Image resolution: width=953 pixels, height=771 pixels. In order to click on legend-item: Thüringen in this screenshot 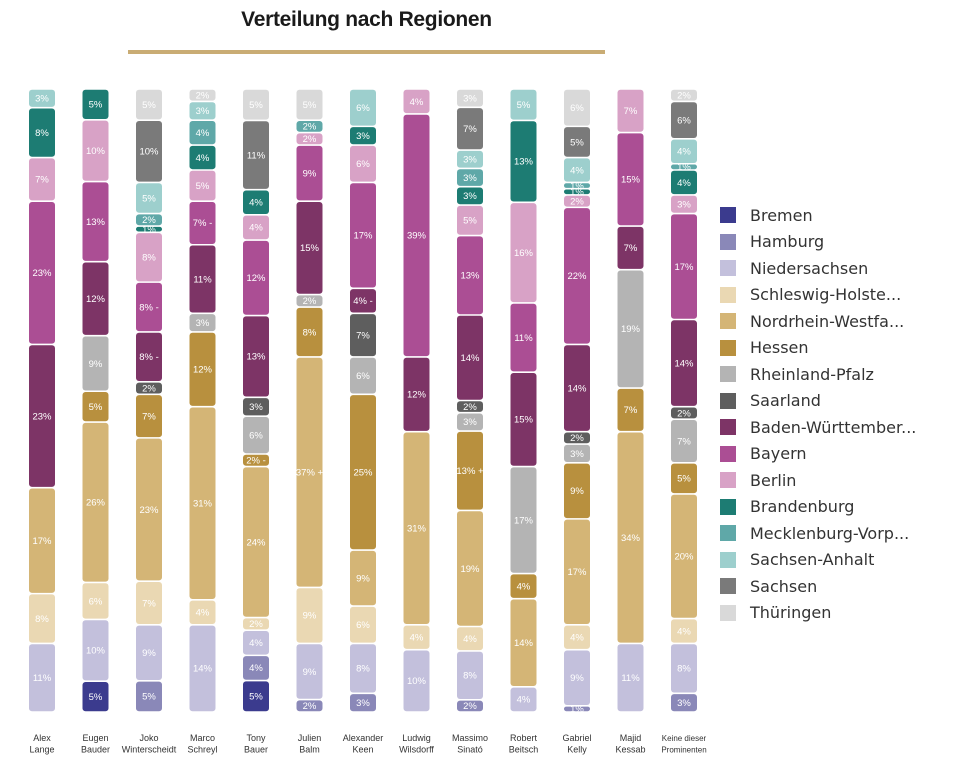, I will do `click(818, 613)`.